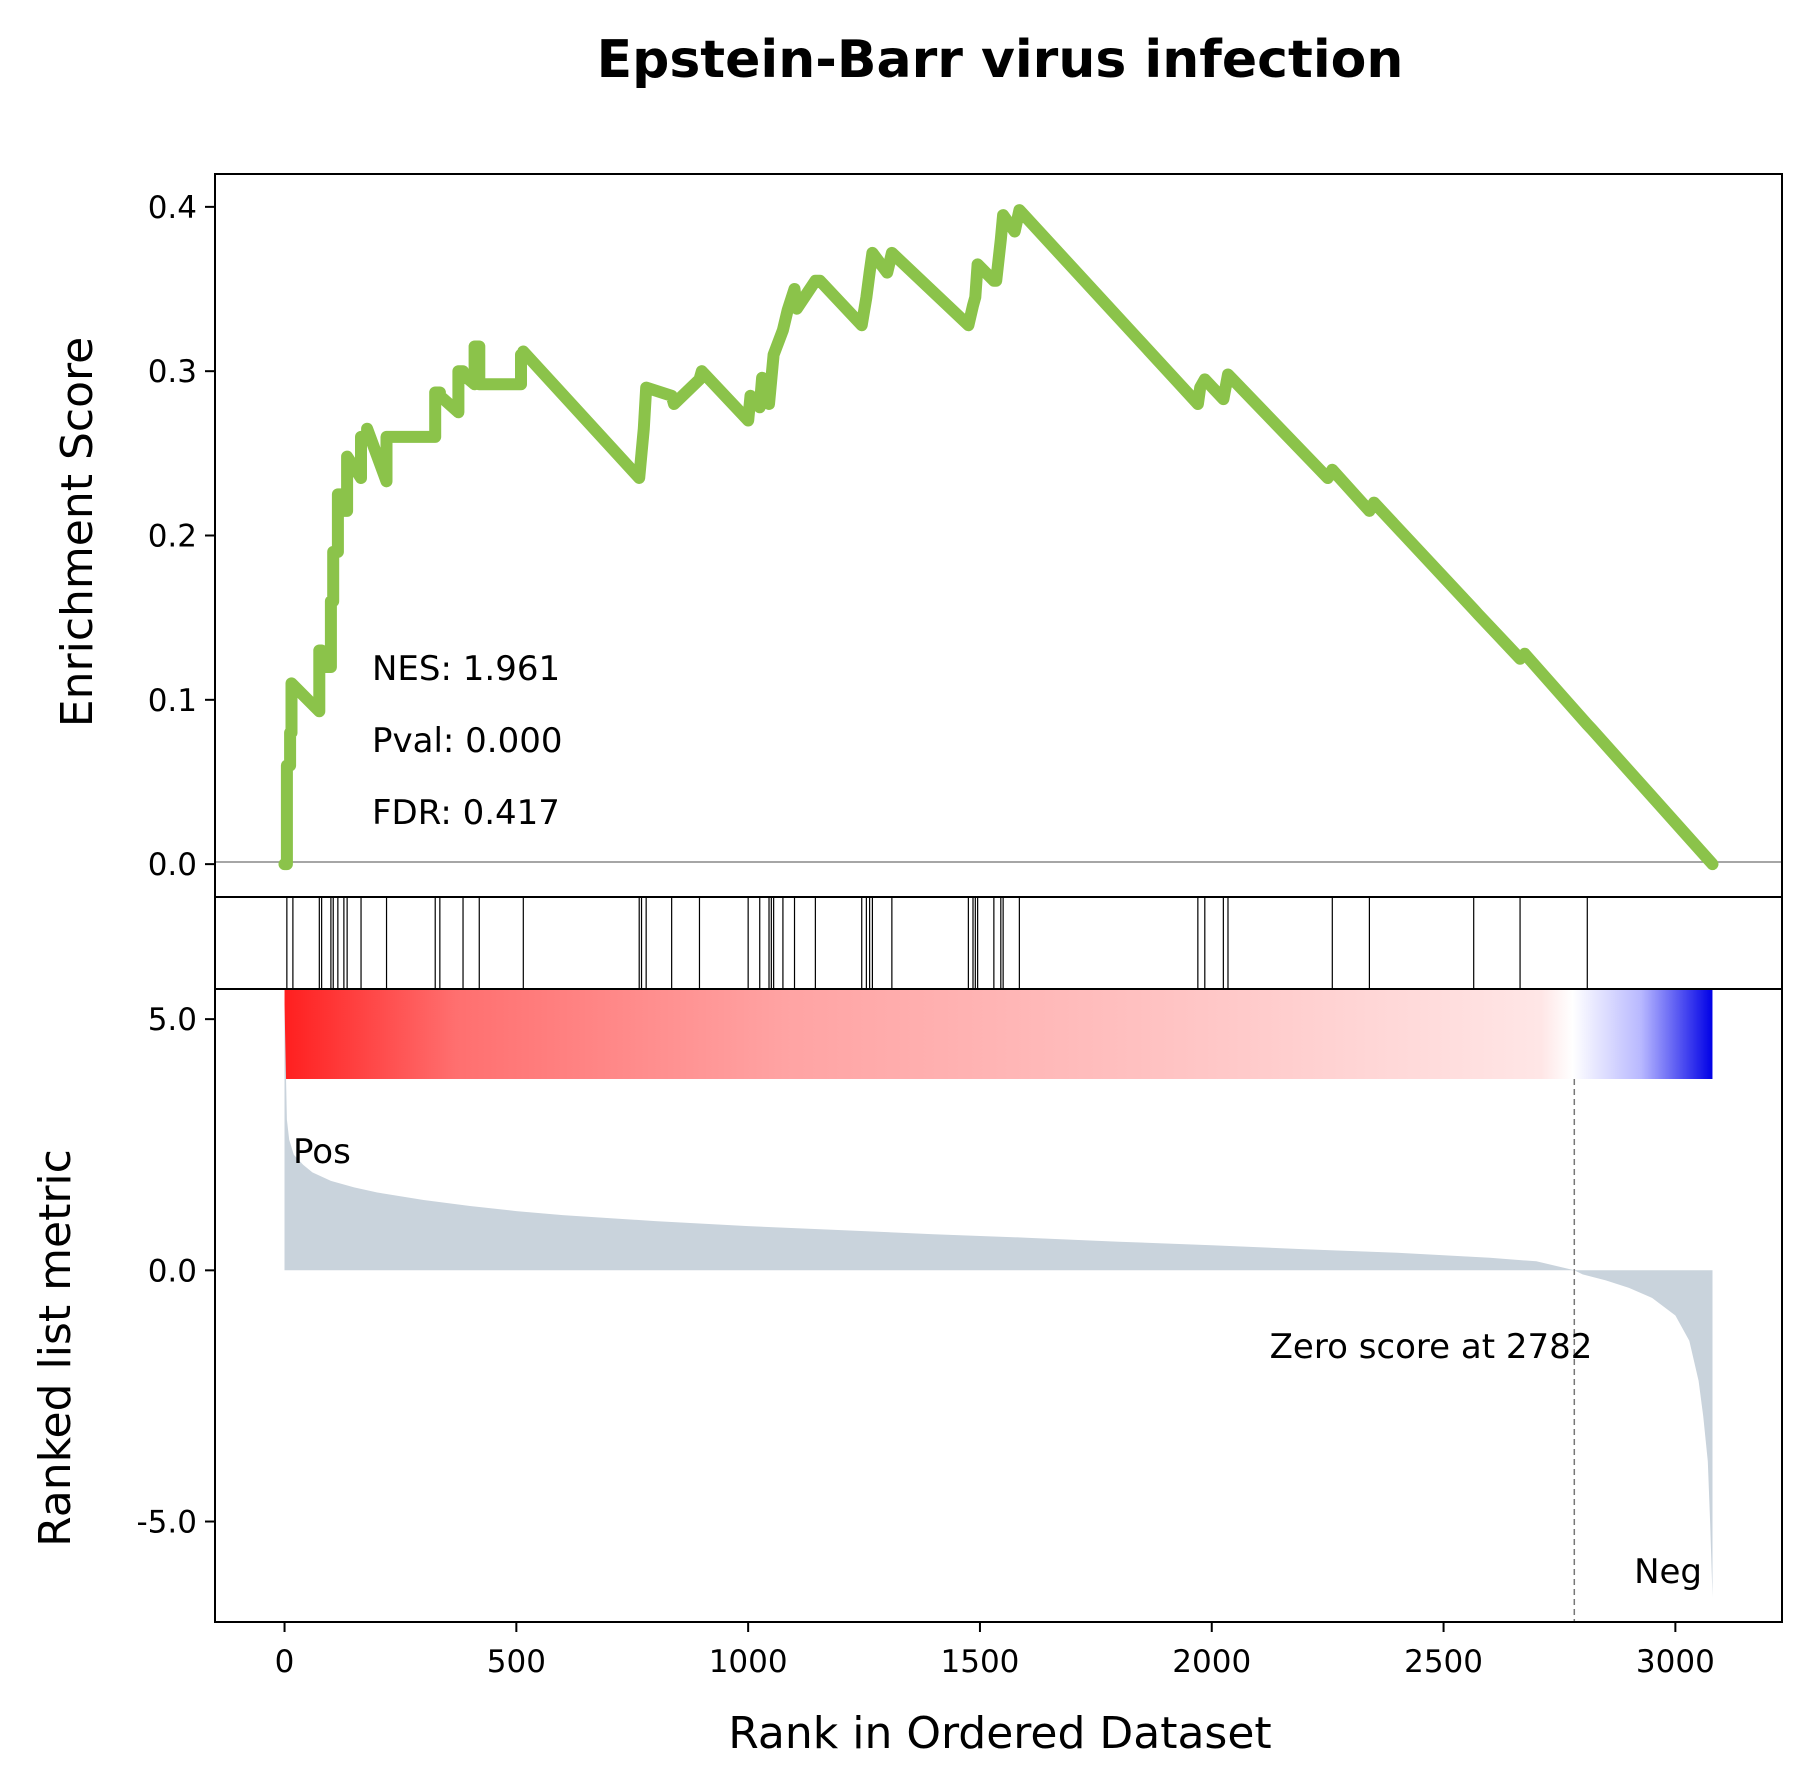 The height and width of the screenshot is (1786, 1807). I want to click on nes-label: NES: 1.961, so click(466, 669).